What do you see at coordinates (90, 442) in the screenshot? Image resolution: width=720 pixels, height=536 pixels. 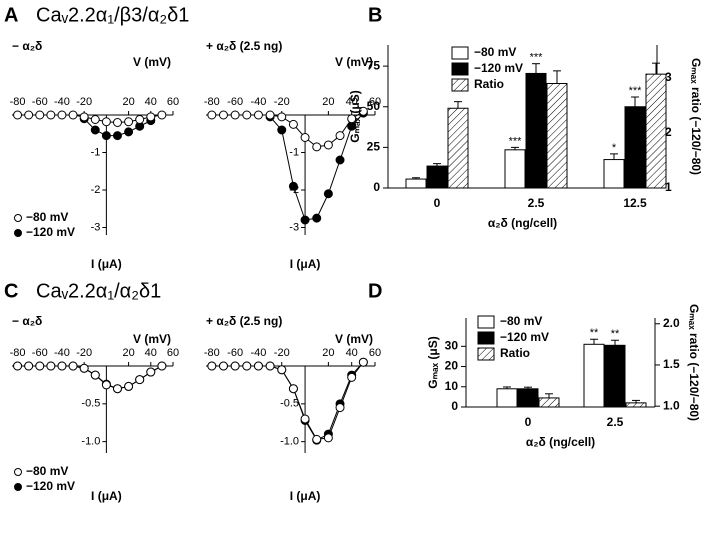 I see `y-tick-label: -1.0` at bounding box center [90, 442].